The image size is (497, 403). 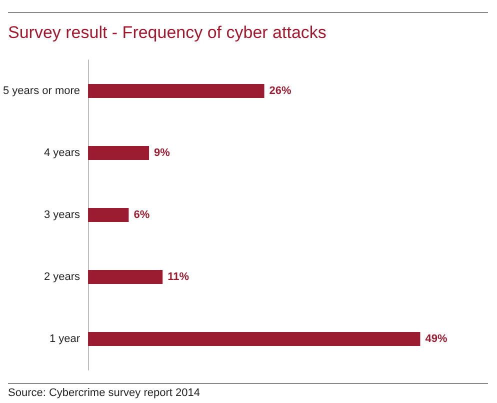 What do you see at coordinates (64, 339) in the screenshot?
I see `y-tick-label: 1 year` at bounding box center [64, 339].